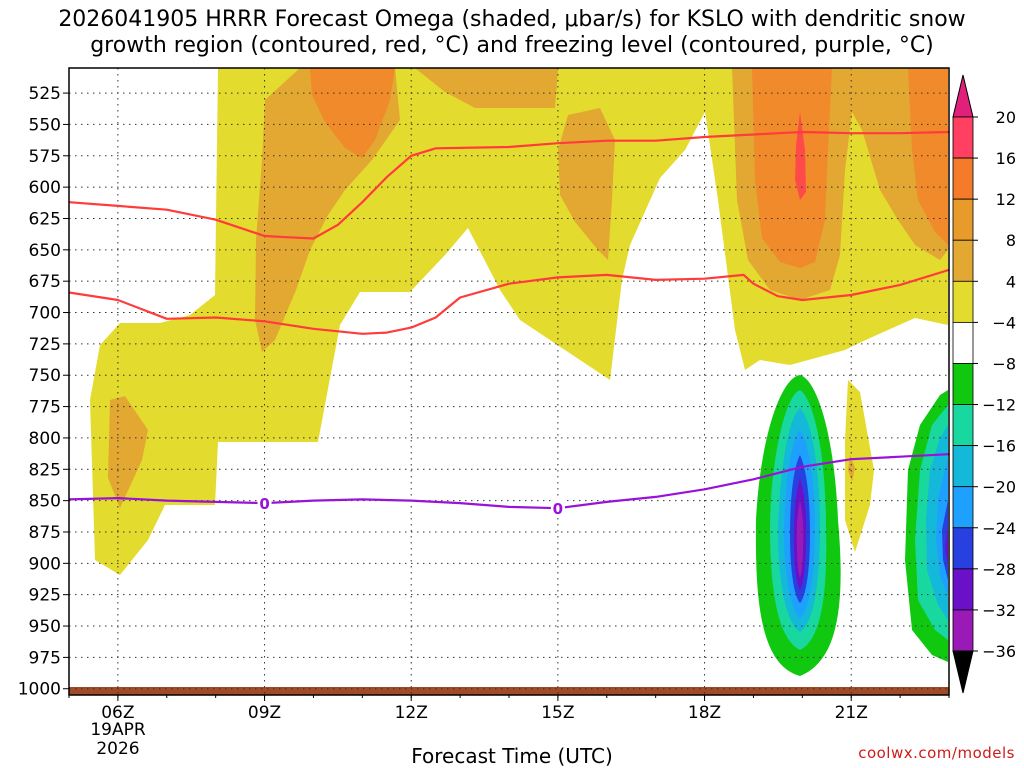 This screenshot has width=1024, height=768. What do you see at coordinates (963, 672) in the screenshot?
I see `colorbar-bottom-arrow` at bounding box center [963, 672].